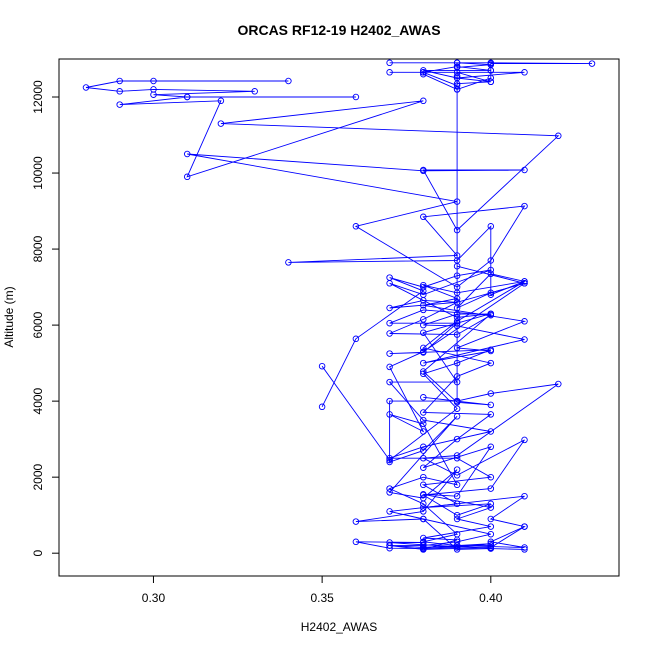 The image size is (650, 650). What do you see at coordinates (9, 316) in the screenshot?
I see `y-axis-label: Altitude (m)` at bounding box center [9, 316].